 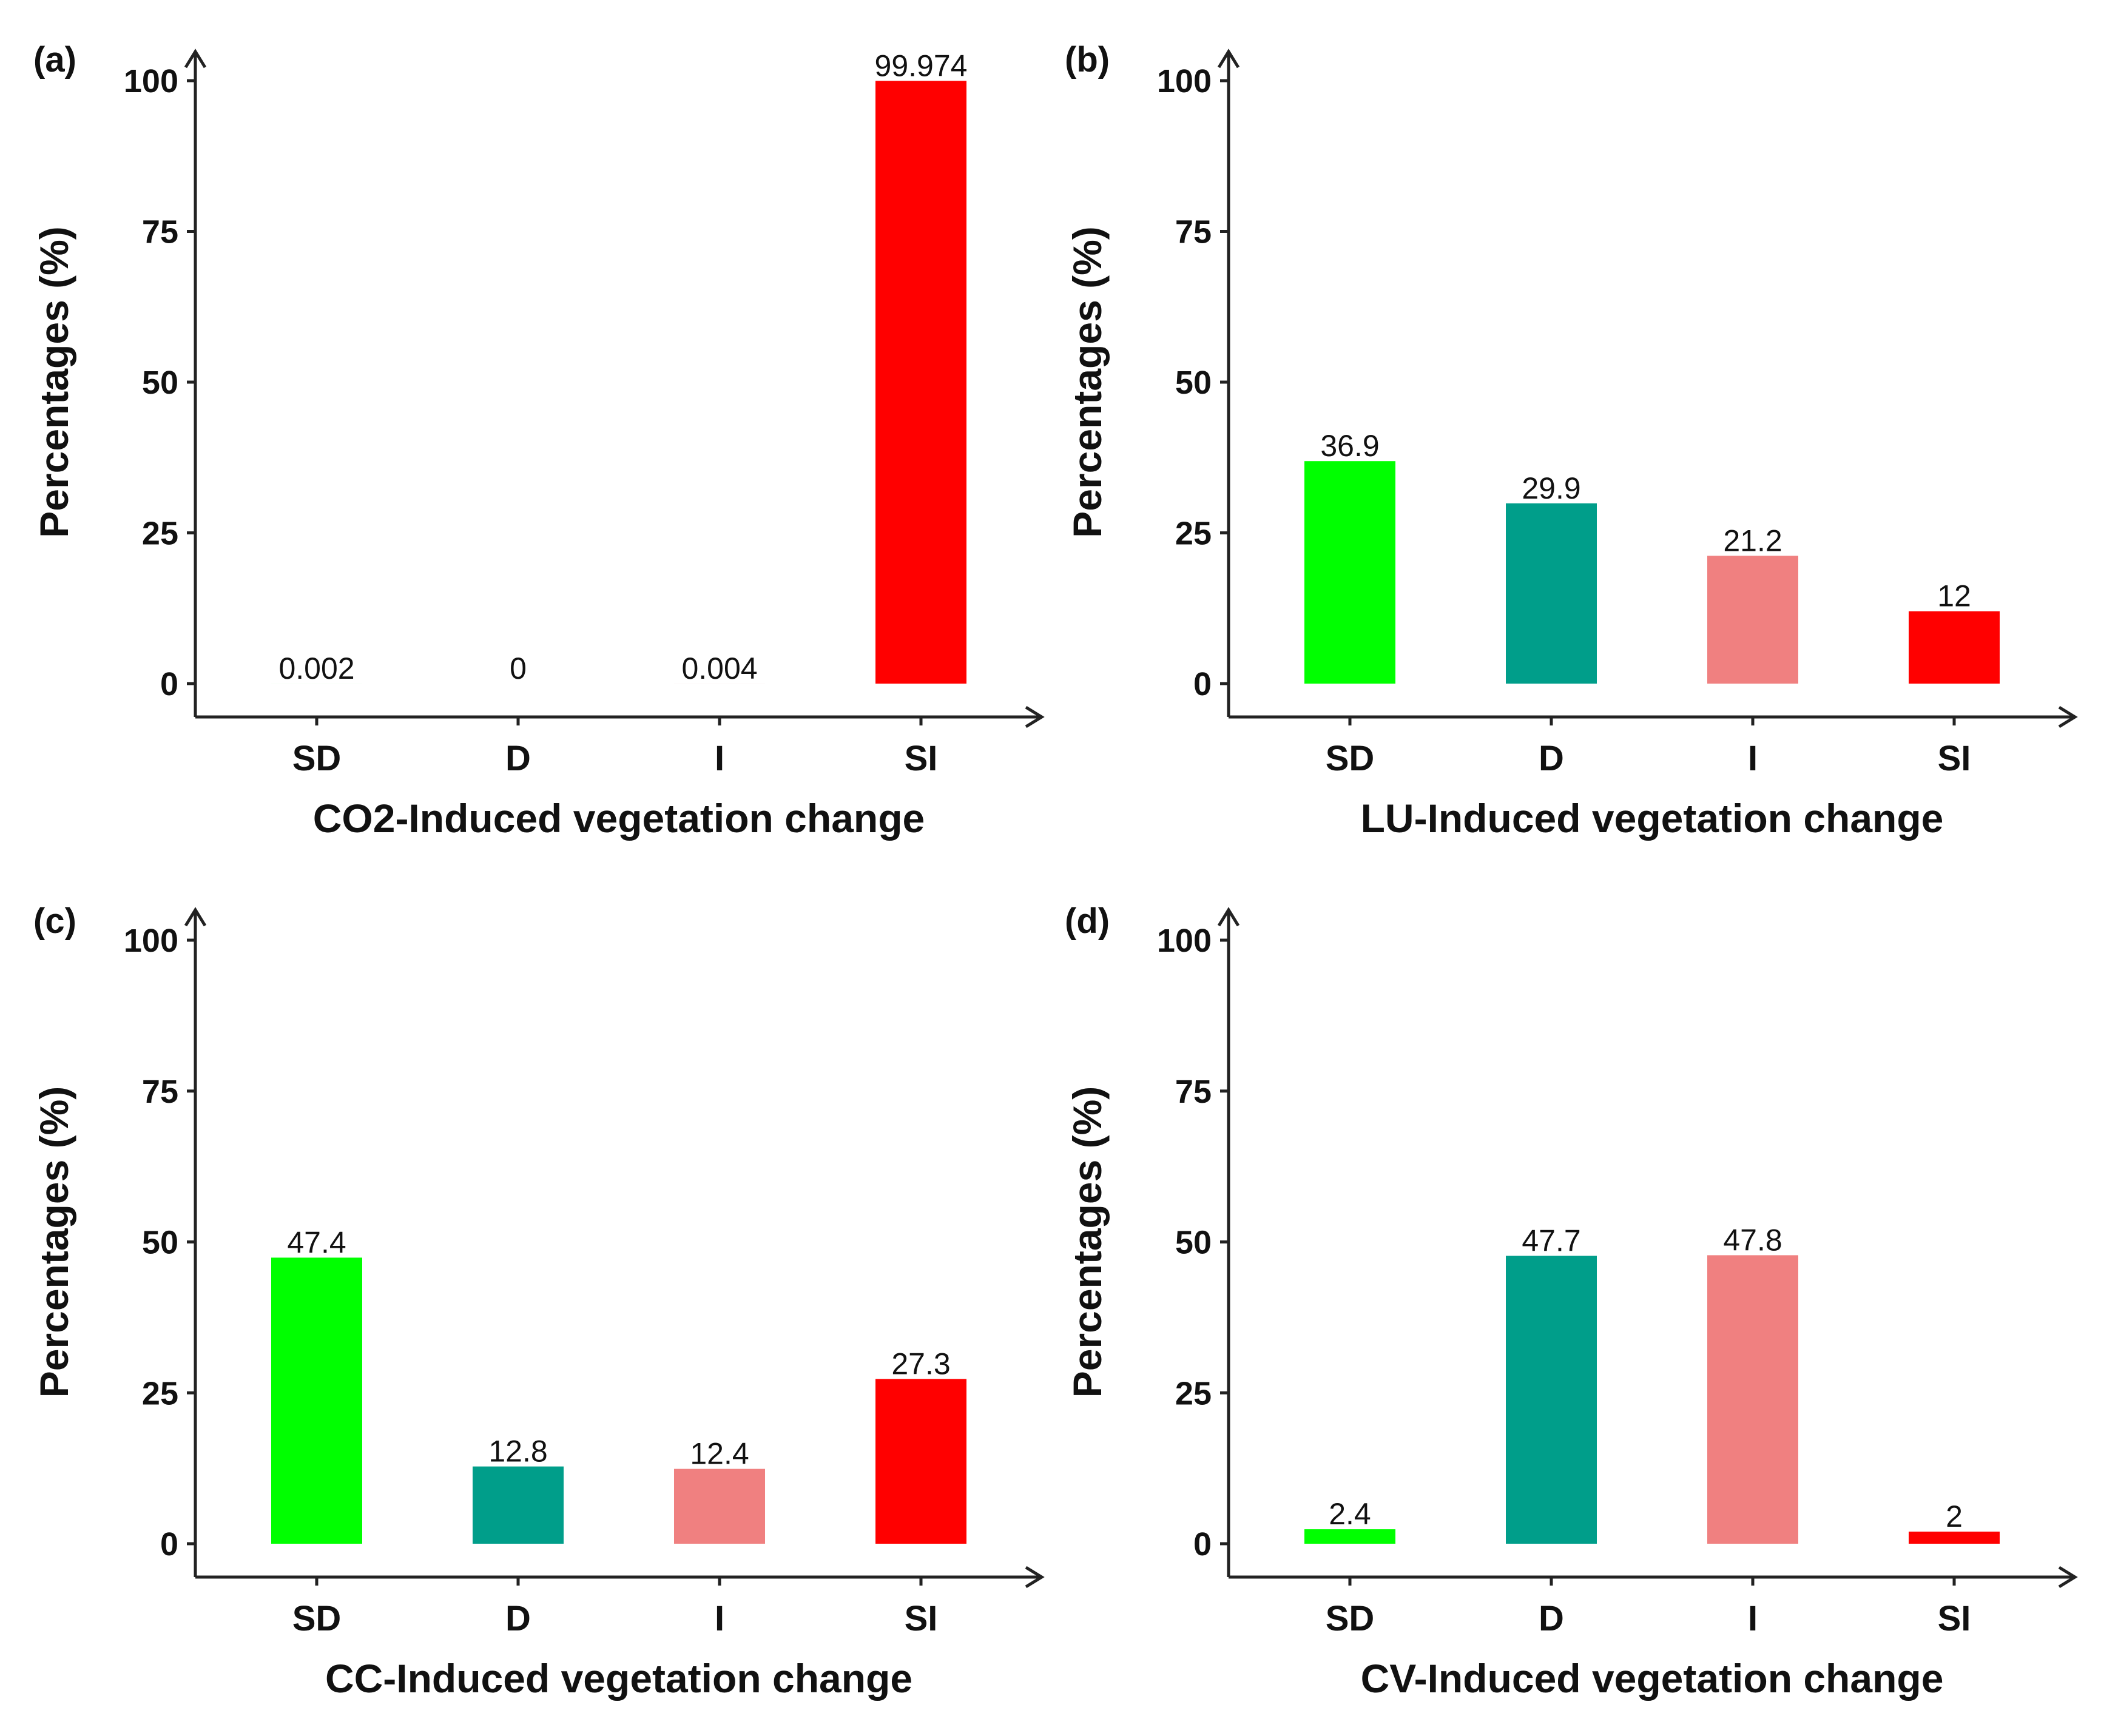 I want to click on data-label: 2.4, so click(x=1350, y=1514).